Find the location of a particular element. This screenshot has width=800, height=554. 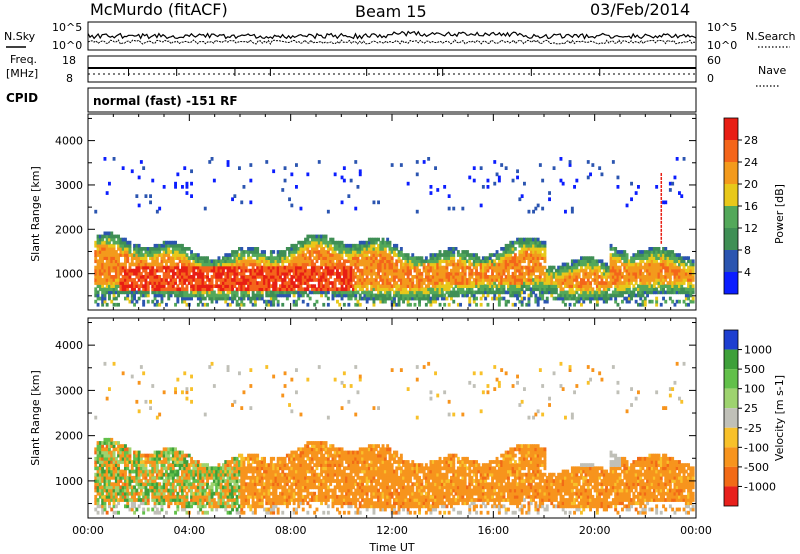

colorbar-tick-label: -25 is located at coordinates (753, 428).